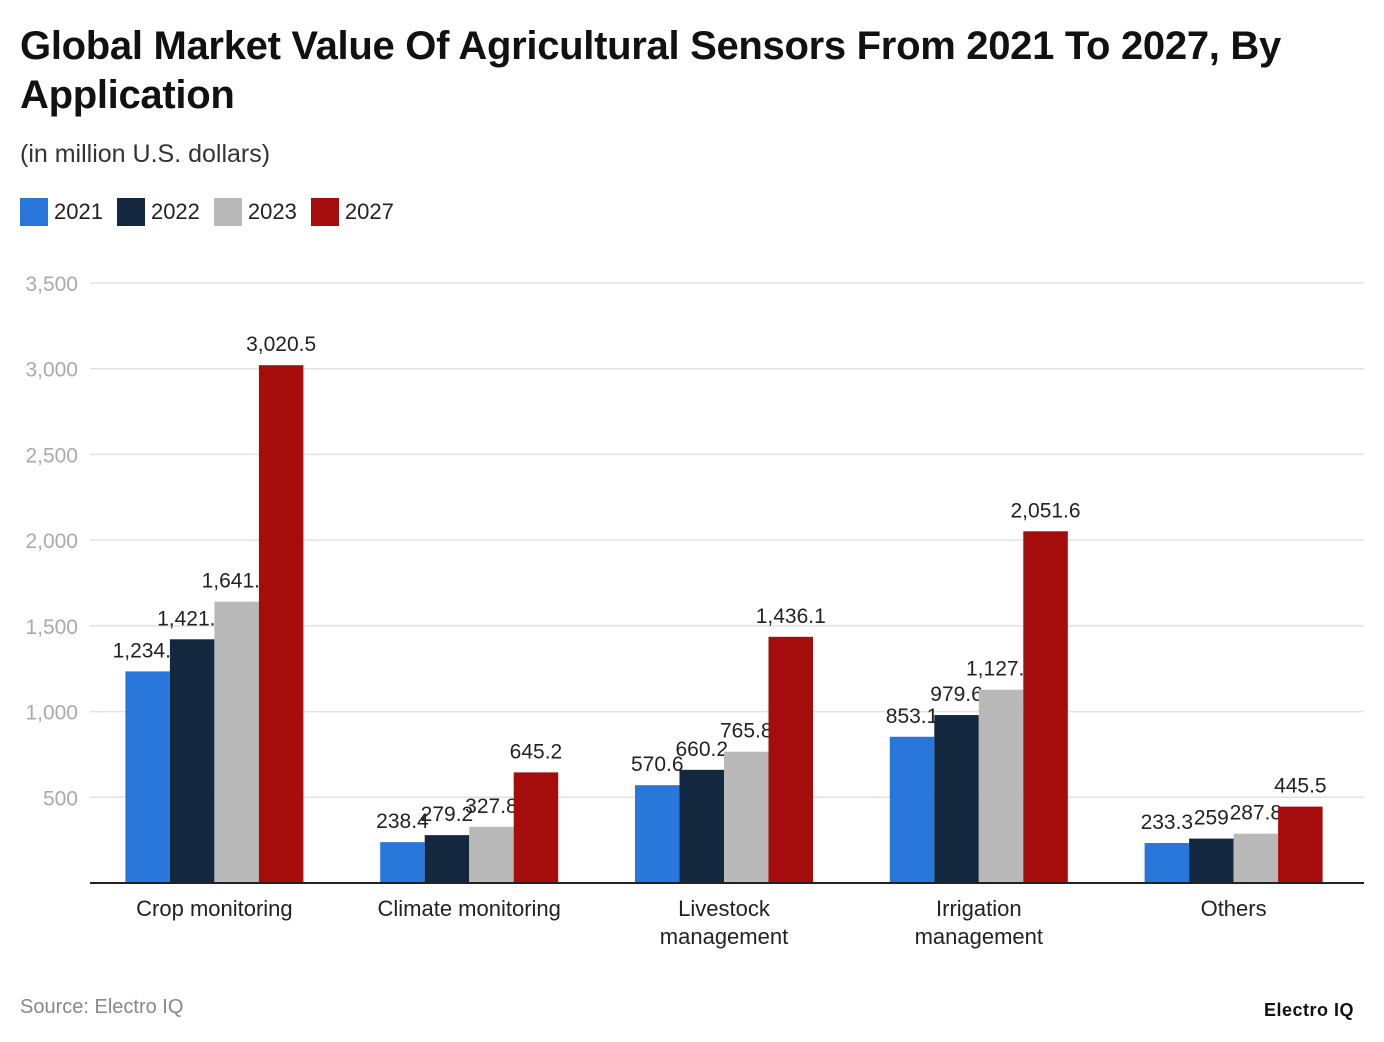 Image resolution: width=1384 pixels, height=1042 pixels. I want to click on data-label: 233.3, so click(1167, 822).